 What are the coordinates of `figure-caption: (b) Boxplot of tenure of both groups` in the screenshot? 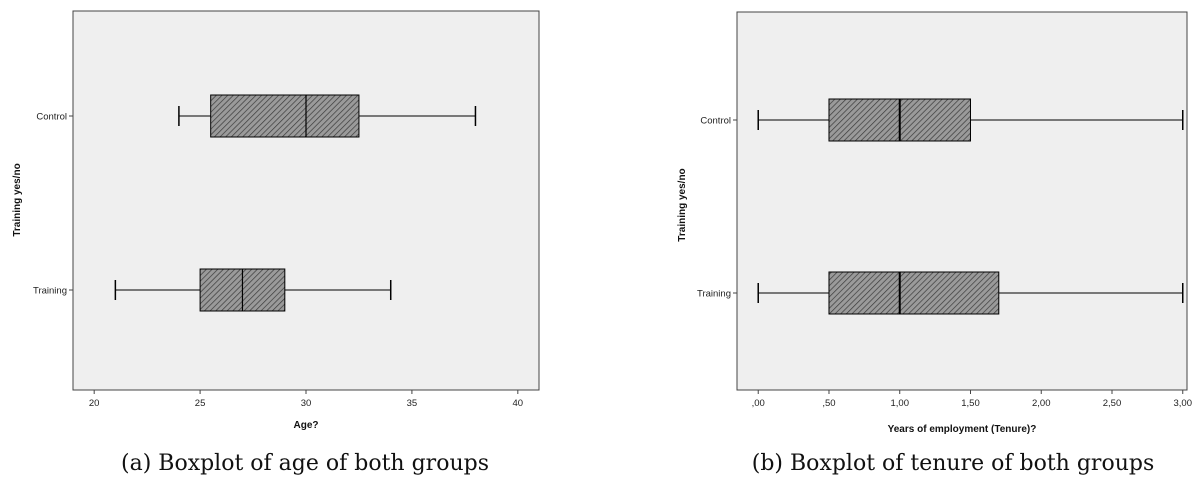 It's located at (953, 463).